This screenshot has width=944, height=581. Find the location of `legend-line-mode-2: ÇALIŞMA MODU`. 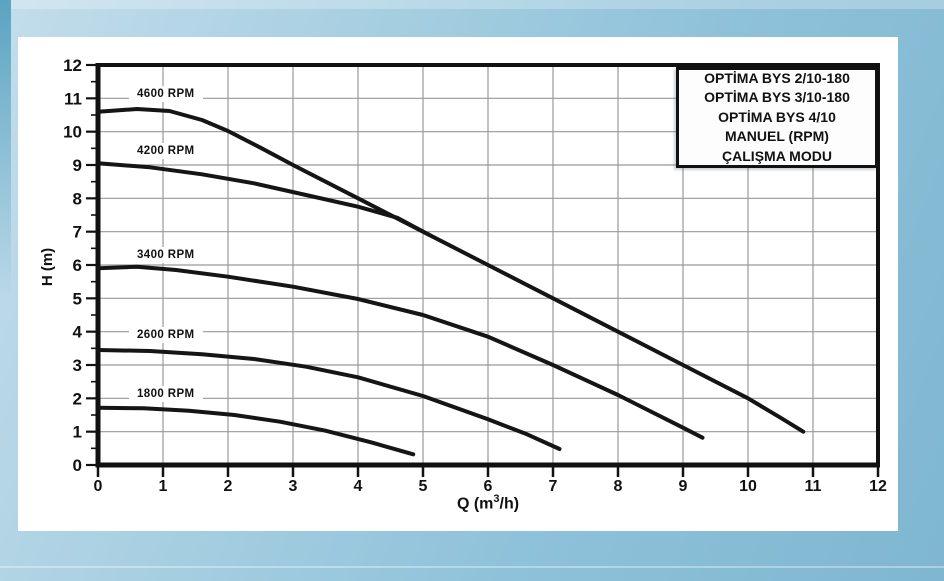

legend-line-mode-2: ÇALIŞMA MODU is located at coordinates (777, 155).